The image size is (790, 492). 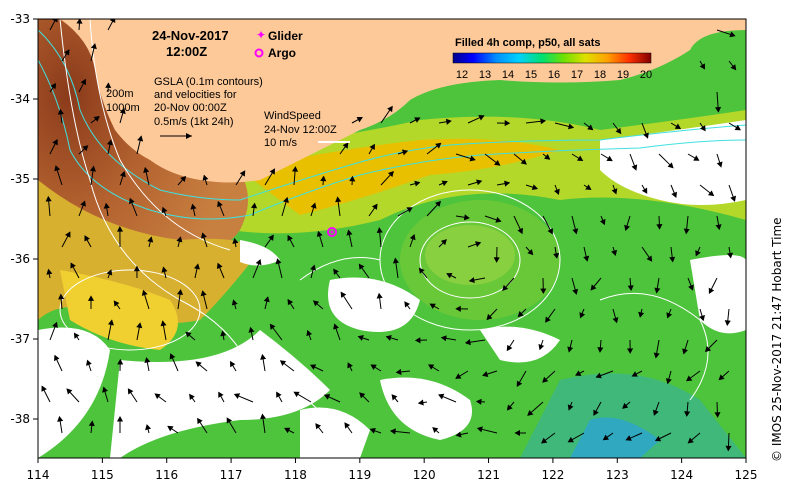 I want to click on x-tick-label: 114, so click(x=38, y=475).